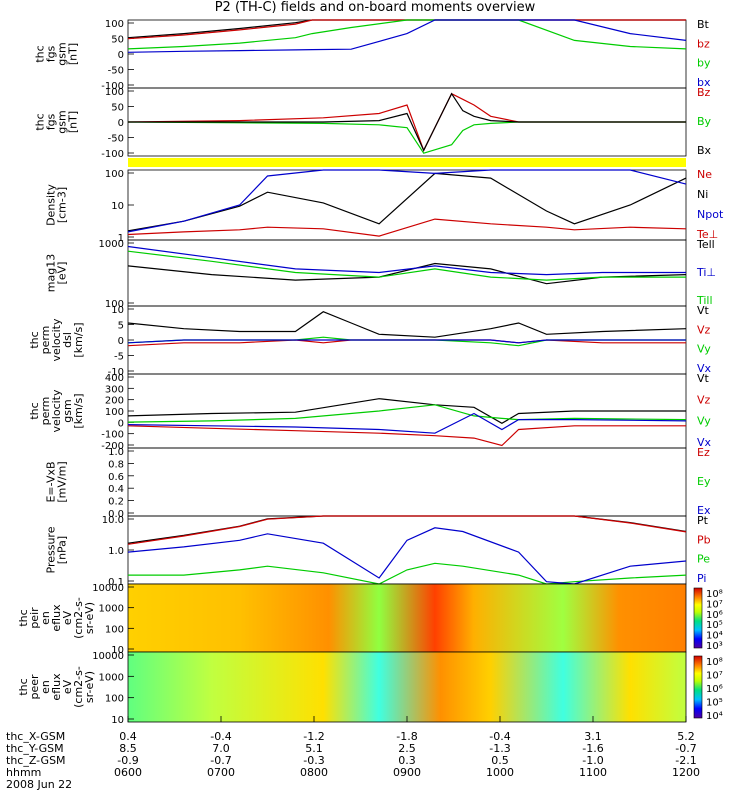  What do you see at coordinates (89, 687) in the screenshot?
I see `ylabel-line: sr-eV)` at bounding box center [89, 687].